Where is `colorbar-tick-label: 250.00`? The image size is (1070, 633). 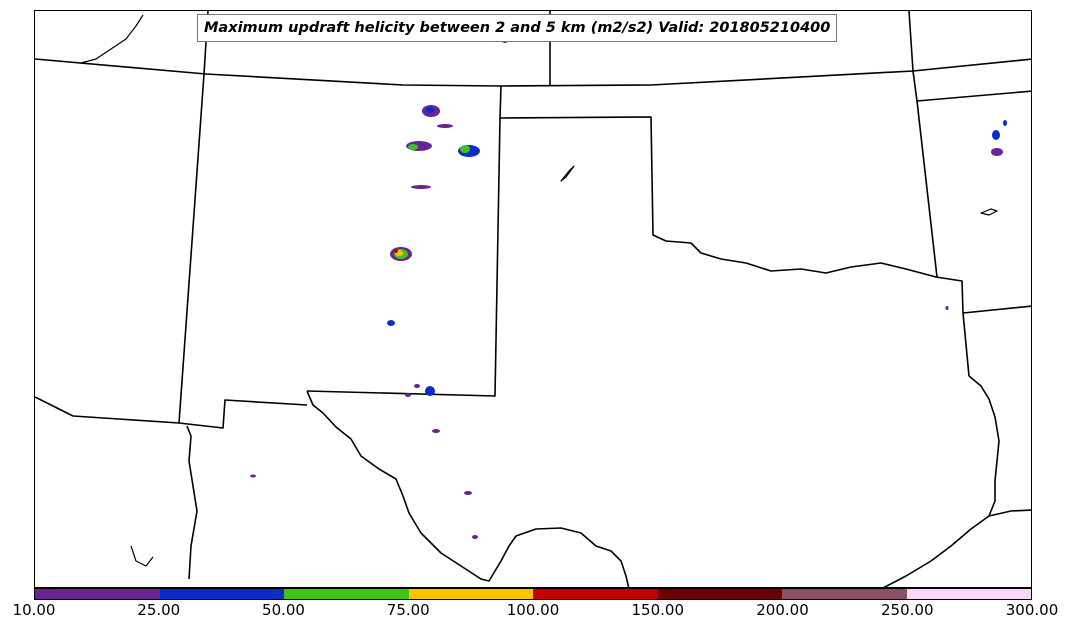
colorbar-tick-label: 250.00 is located at coordinates (907, 610).